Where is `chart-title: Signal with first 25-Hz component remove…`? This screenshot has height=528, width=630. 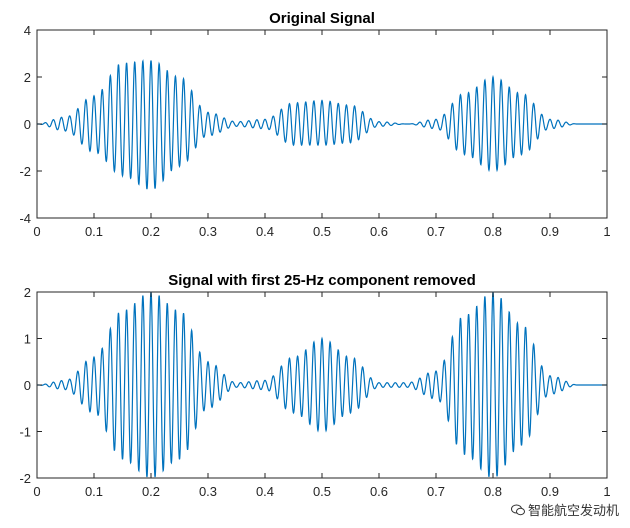
chart-title: Signal with first 25-Hz component remove… is located at coordinates (322, 280).